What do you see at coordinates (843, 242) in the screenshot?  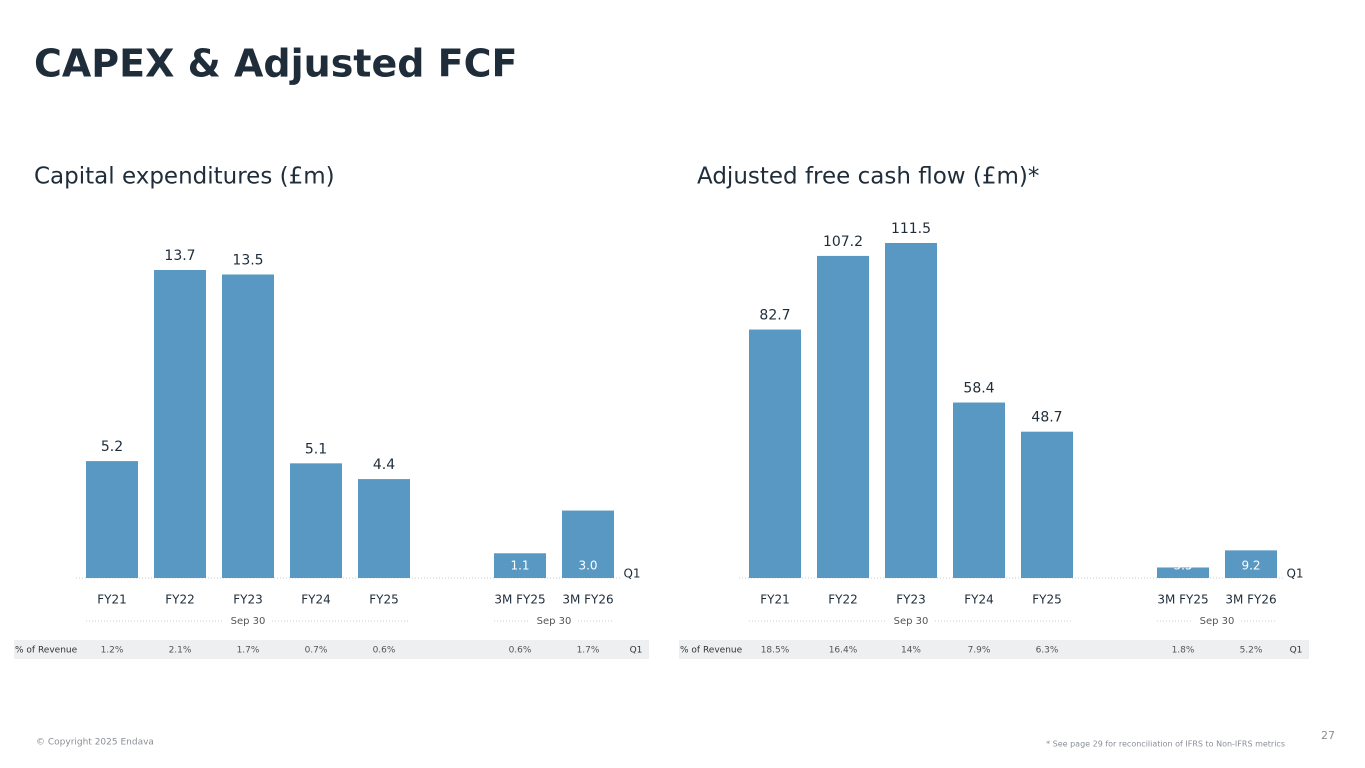 I see `value-label: 107.2` at bounding box center [843, 242].